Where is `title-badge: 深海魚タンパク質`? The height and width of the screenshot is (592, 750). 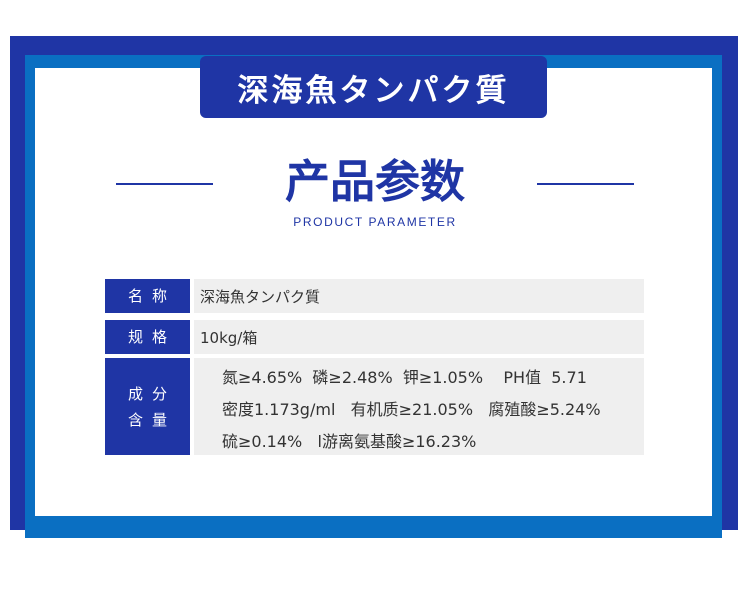 title-badge: 深海魚タンパク質 is located at coordinates (373, 87).